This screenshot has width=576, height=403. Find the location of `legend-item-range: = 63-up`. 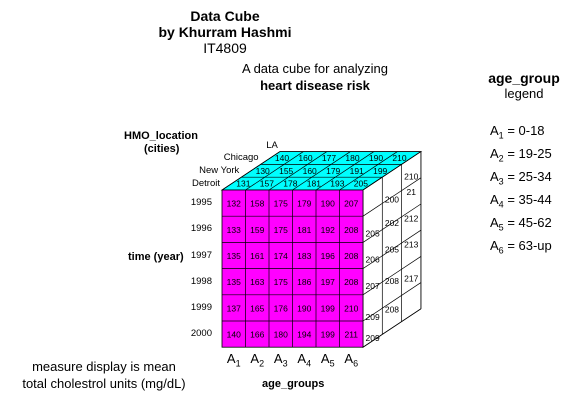

legend-item-range: = 63-up is located at coordinates (529, 246).